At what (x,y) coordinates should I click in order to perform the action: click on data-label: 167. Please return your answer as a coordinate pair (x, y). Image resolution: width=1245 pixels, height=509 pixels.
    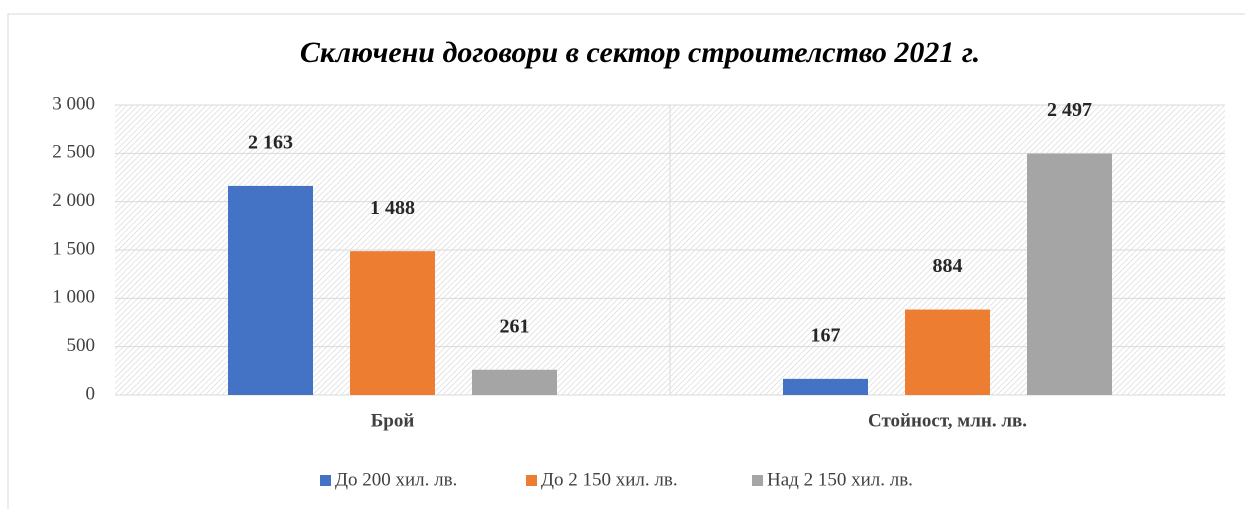
    Looking at the image, I should click on (826, 335).